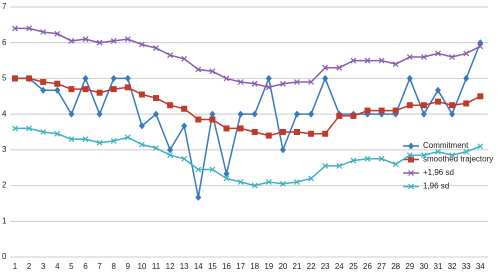  Describe the element at coordinates (367, 266) in the screenshot. I see `x-tick-label: 26` at that location.